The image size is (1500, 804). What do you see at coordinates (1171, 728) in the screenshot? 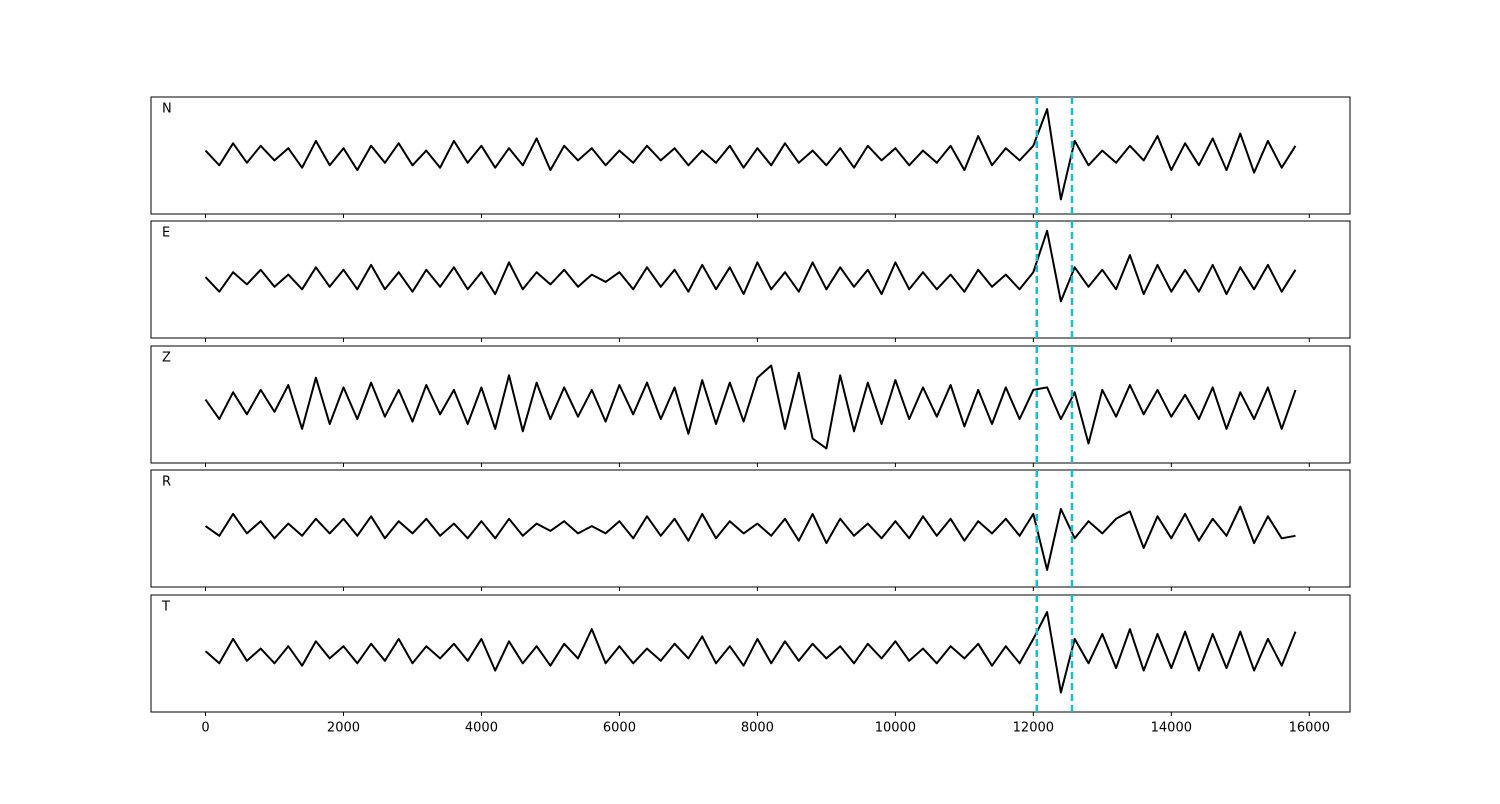
I see `x-tick-label: 14000` at bounding box center [1171, 728].